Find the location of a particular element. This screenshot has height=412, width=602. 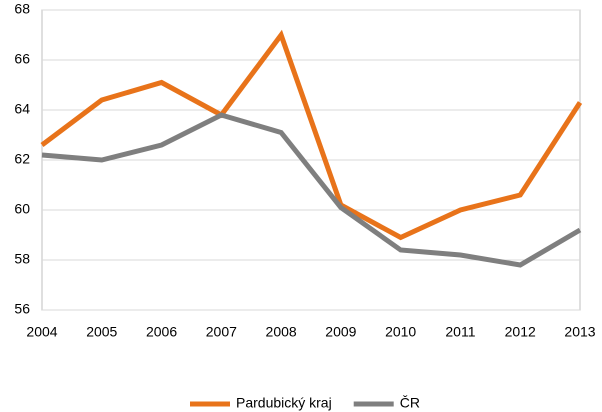

y-tick-label: 58 is located at coordinates (22, 259).